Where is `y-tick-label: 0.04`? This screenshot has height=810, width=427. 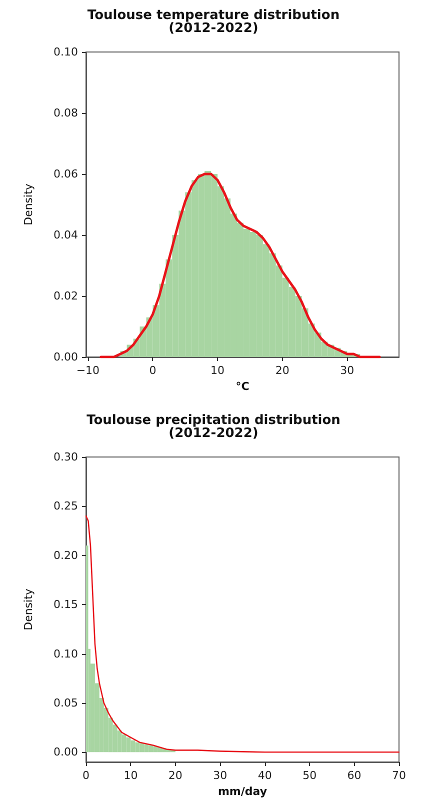
y-tick-label: 0.04 is located at coordinates (66, 235).